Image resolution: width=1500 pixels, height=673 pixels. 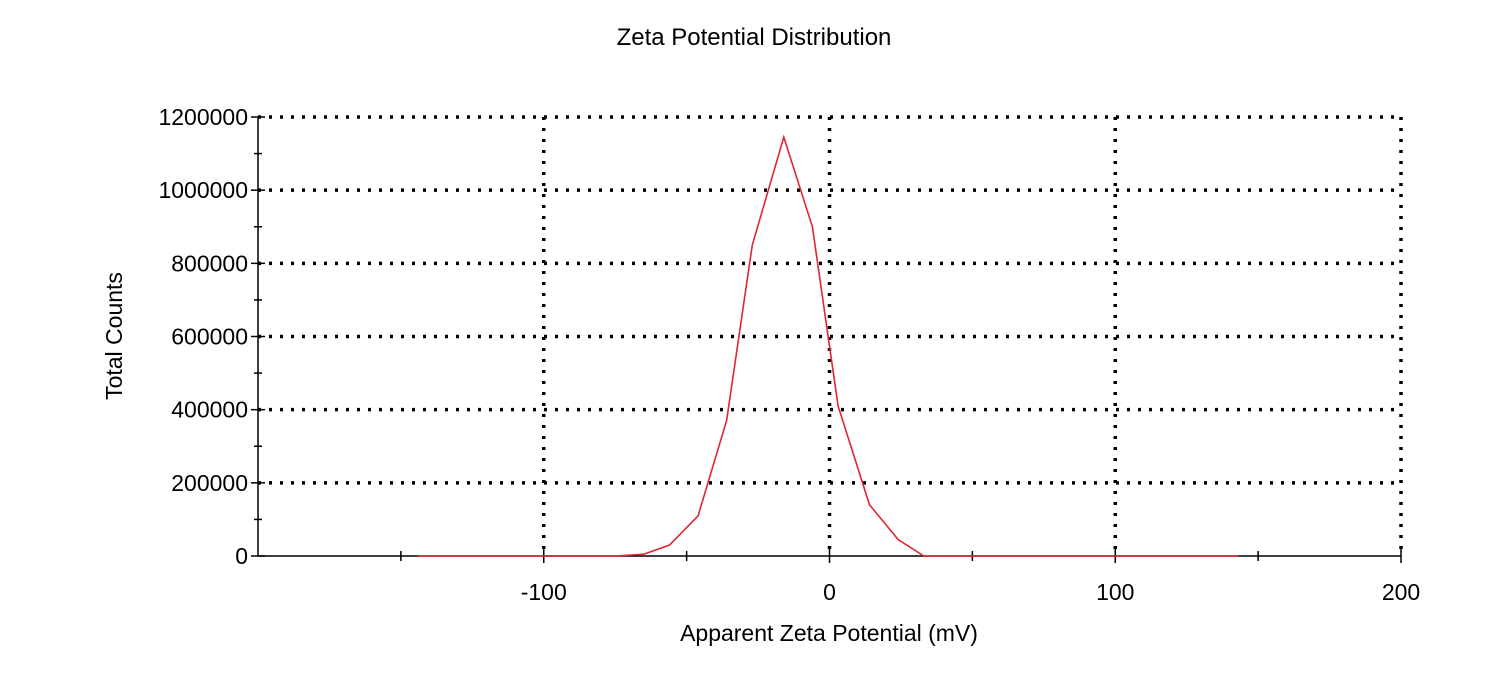 I want to click on y-tick-label: 1200000, so click(x=203, y=117).